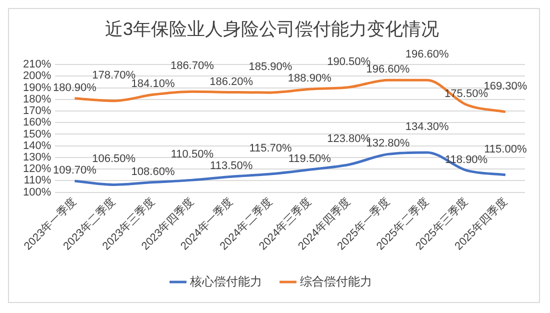  What do you see at coordinates (37, 146) in the screenshot?
I see `y-tick-label: 140%` at bounding box center [37, 146].